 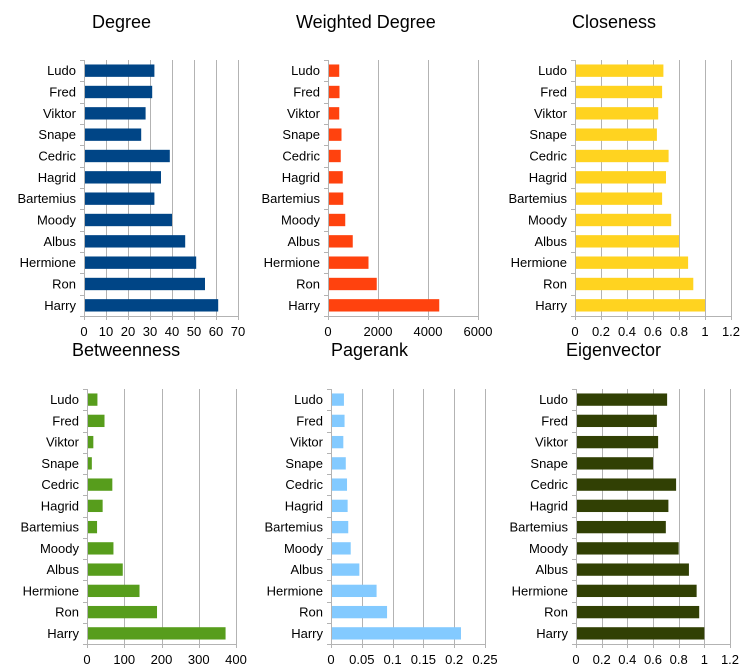 What do you see at coordinates (199, 659) in the screenshot?
I see `x-tick-label: 300` at bounding box center [199, 659].